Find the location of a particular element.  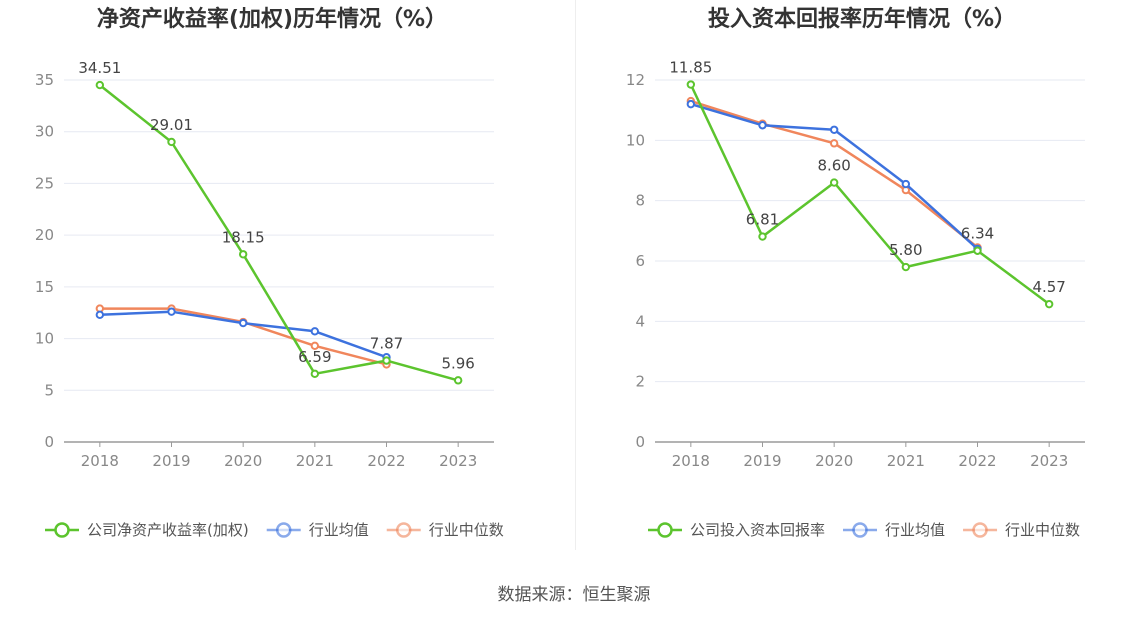

legend-item: 公司净资产收益率(加权) is located at coordinates (147, 530).